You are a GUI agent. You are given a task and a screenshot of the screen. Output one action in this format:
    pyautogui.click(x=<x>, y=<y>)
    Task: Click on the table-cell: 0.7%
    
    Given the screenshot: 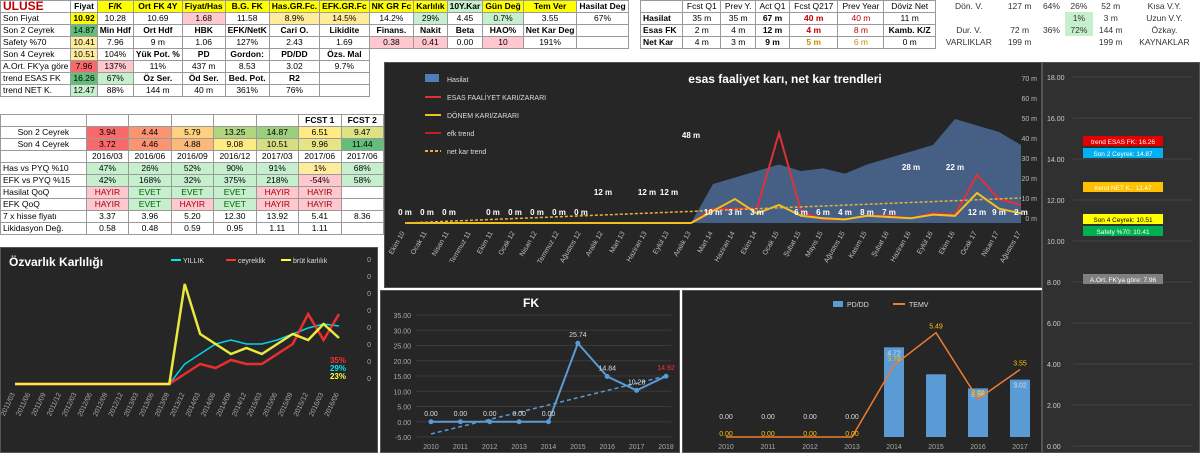 What is the action you would take?
    pyautogui.click(x=503, y=18)
    